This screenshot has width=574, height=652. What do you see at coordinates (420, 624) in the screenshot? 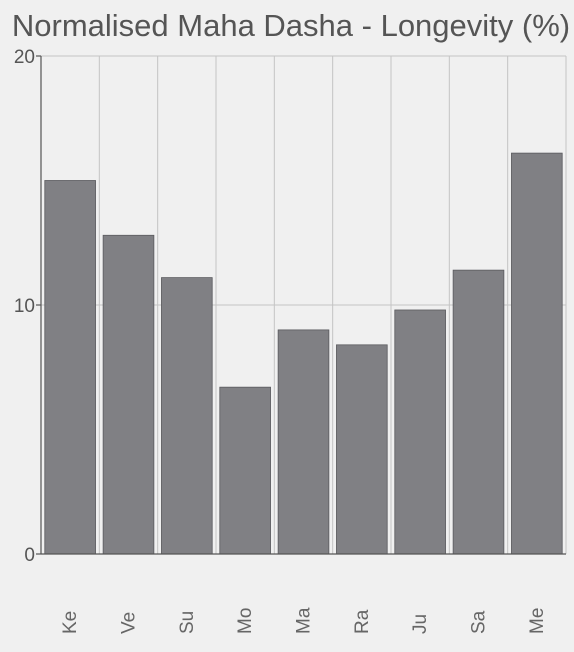
I see `x-category-label-ju: Ju` at bounding box center [420, 624].